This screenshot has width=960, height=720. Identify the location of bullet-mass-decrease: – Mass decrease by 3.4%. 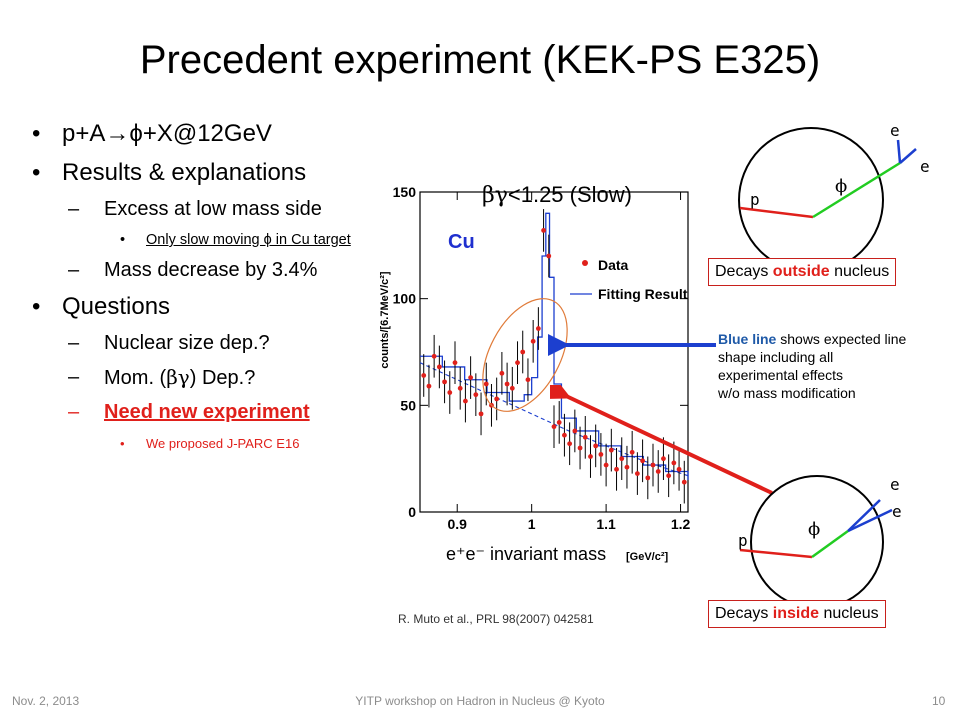
(193, 270).